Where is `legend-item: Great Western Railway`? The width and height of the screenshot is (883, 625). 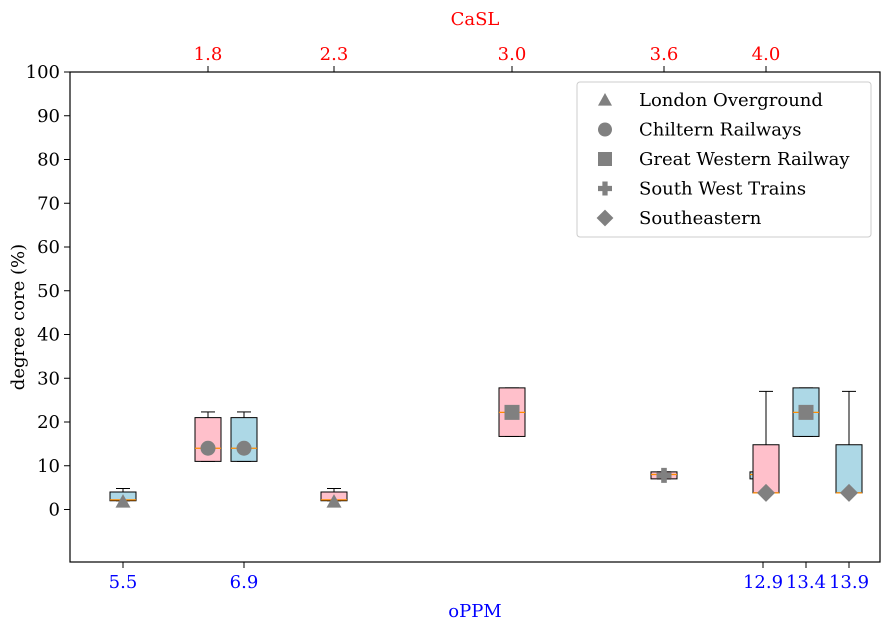 legend-item: Great Western Railway is located at coordinates (724, 159).